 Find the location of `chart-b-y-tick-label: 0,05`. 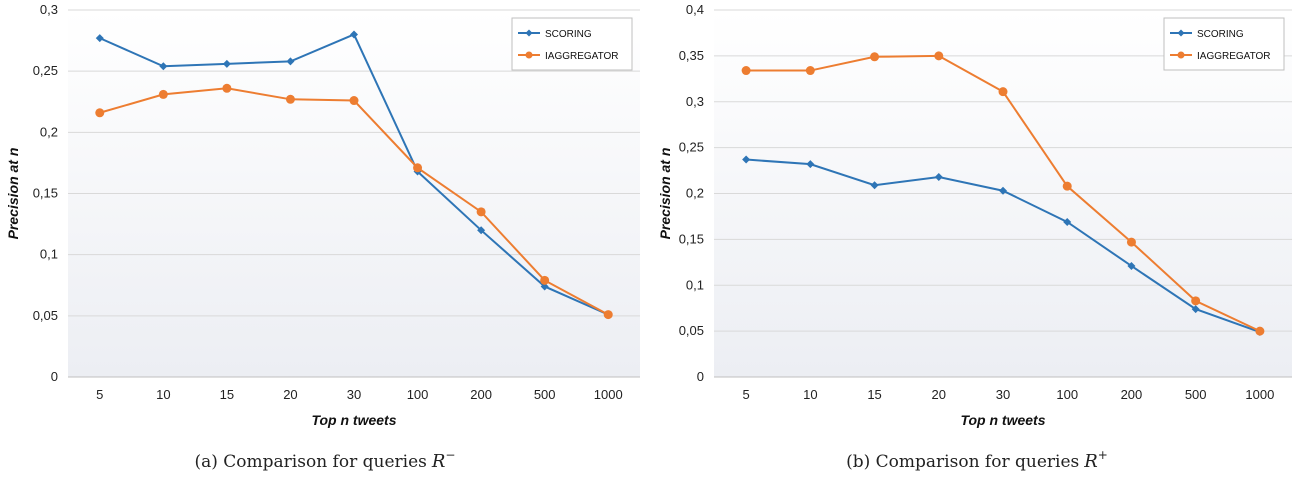

chart-b-y-tick-label: 0,05 is located at coordinates (691, 330).